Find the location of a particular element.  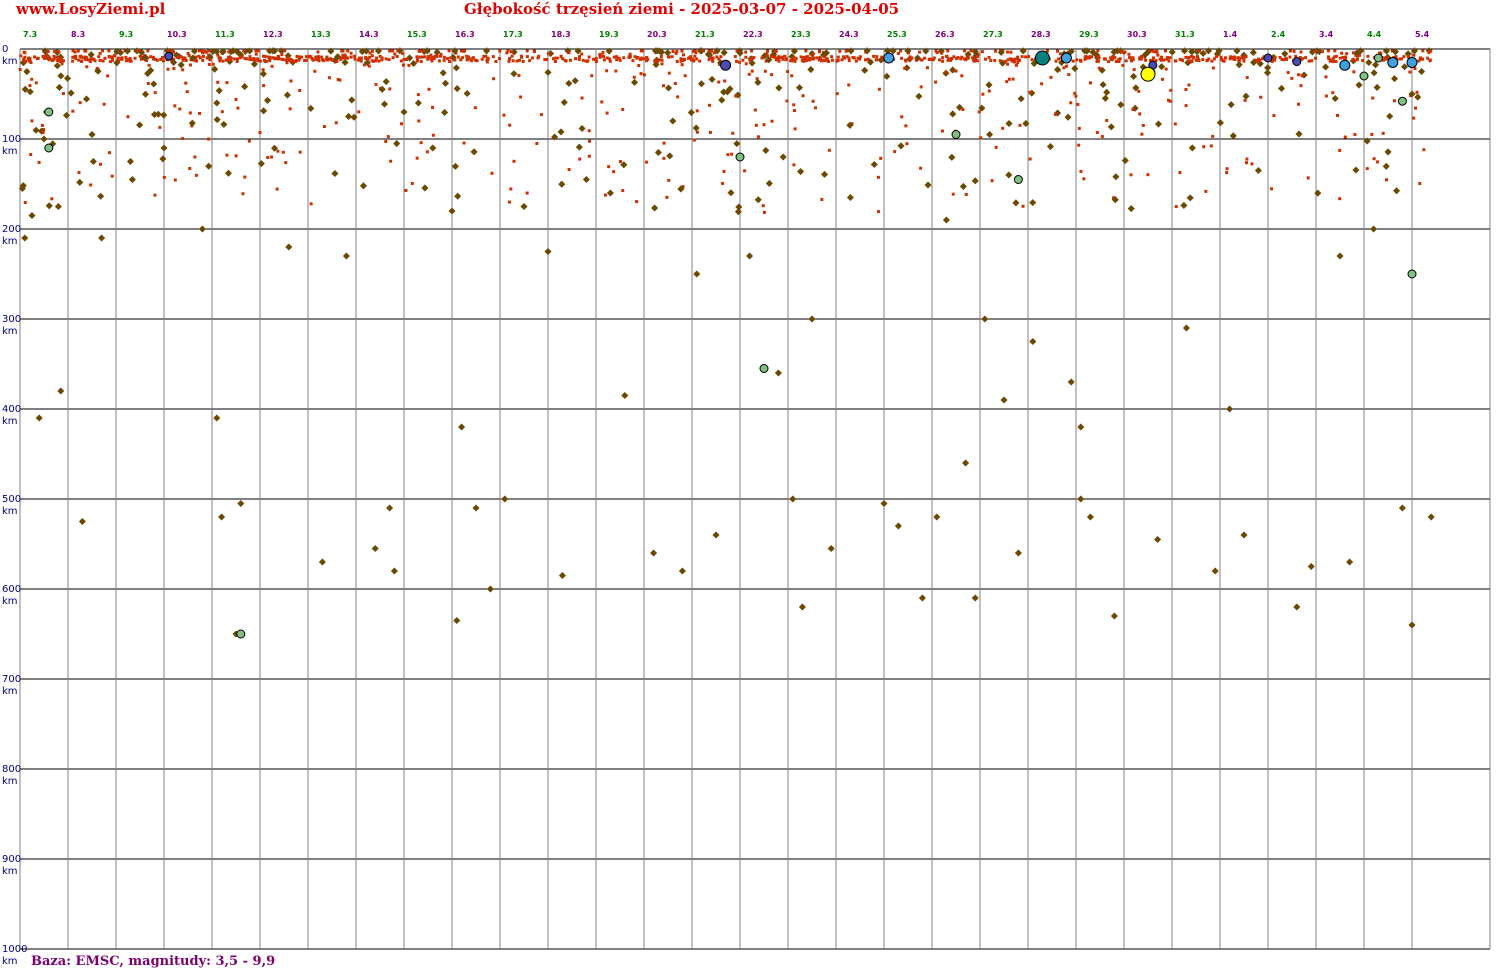

x-tick-label: 8.3 is located at coordinates (78, 34).